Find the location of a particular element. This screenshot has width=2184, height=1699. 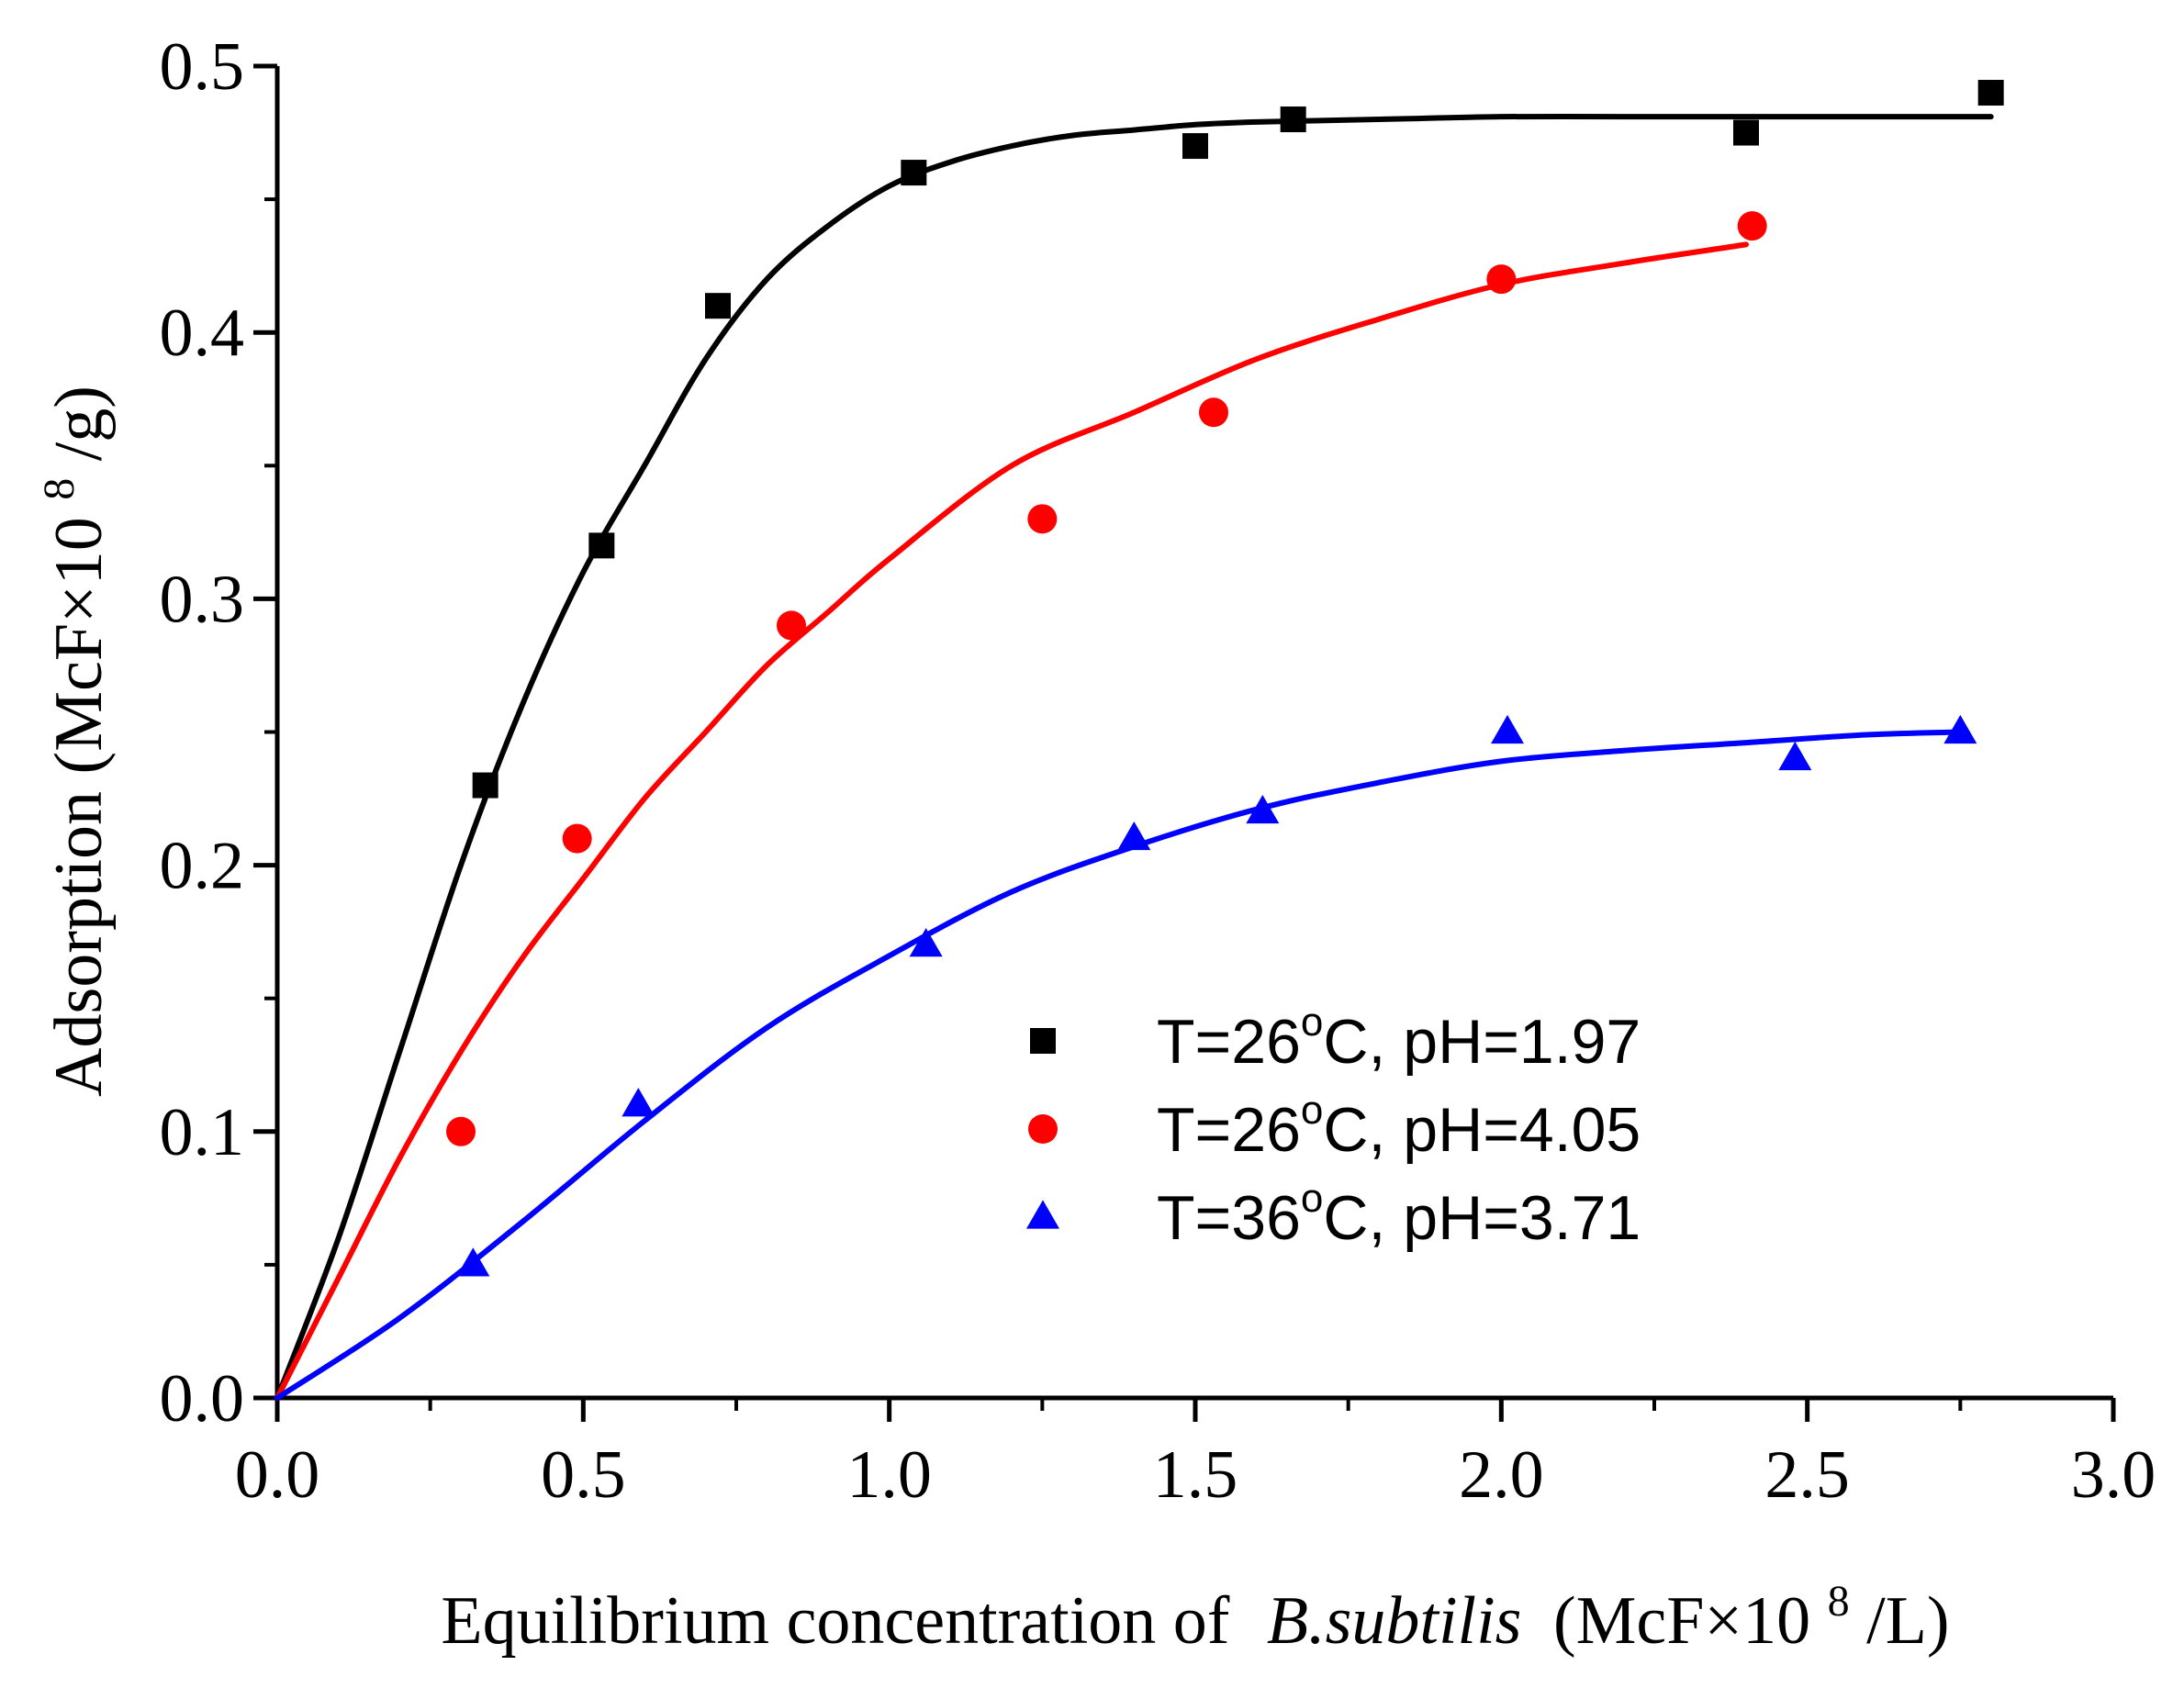

x-axis-title-unit-close: /L) is located at coordinates (1907, 1621).